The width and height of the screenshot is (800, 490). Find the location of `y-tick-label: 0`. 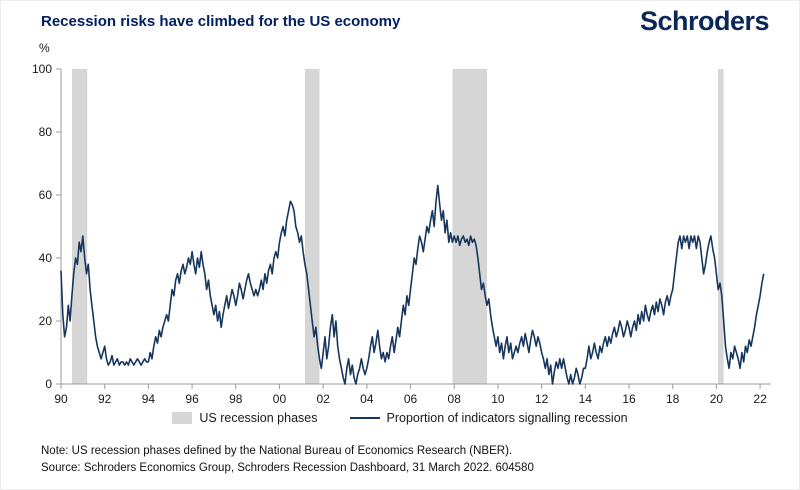

y-tick-label: 0 is located at coordinates (48, 384).